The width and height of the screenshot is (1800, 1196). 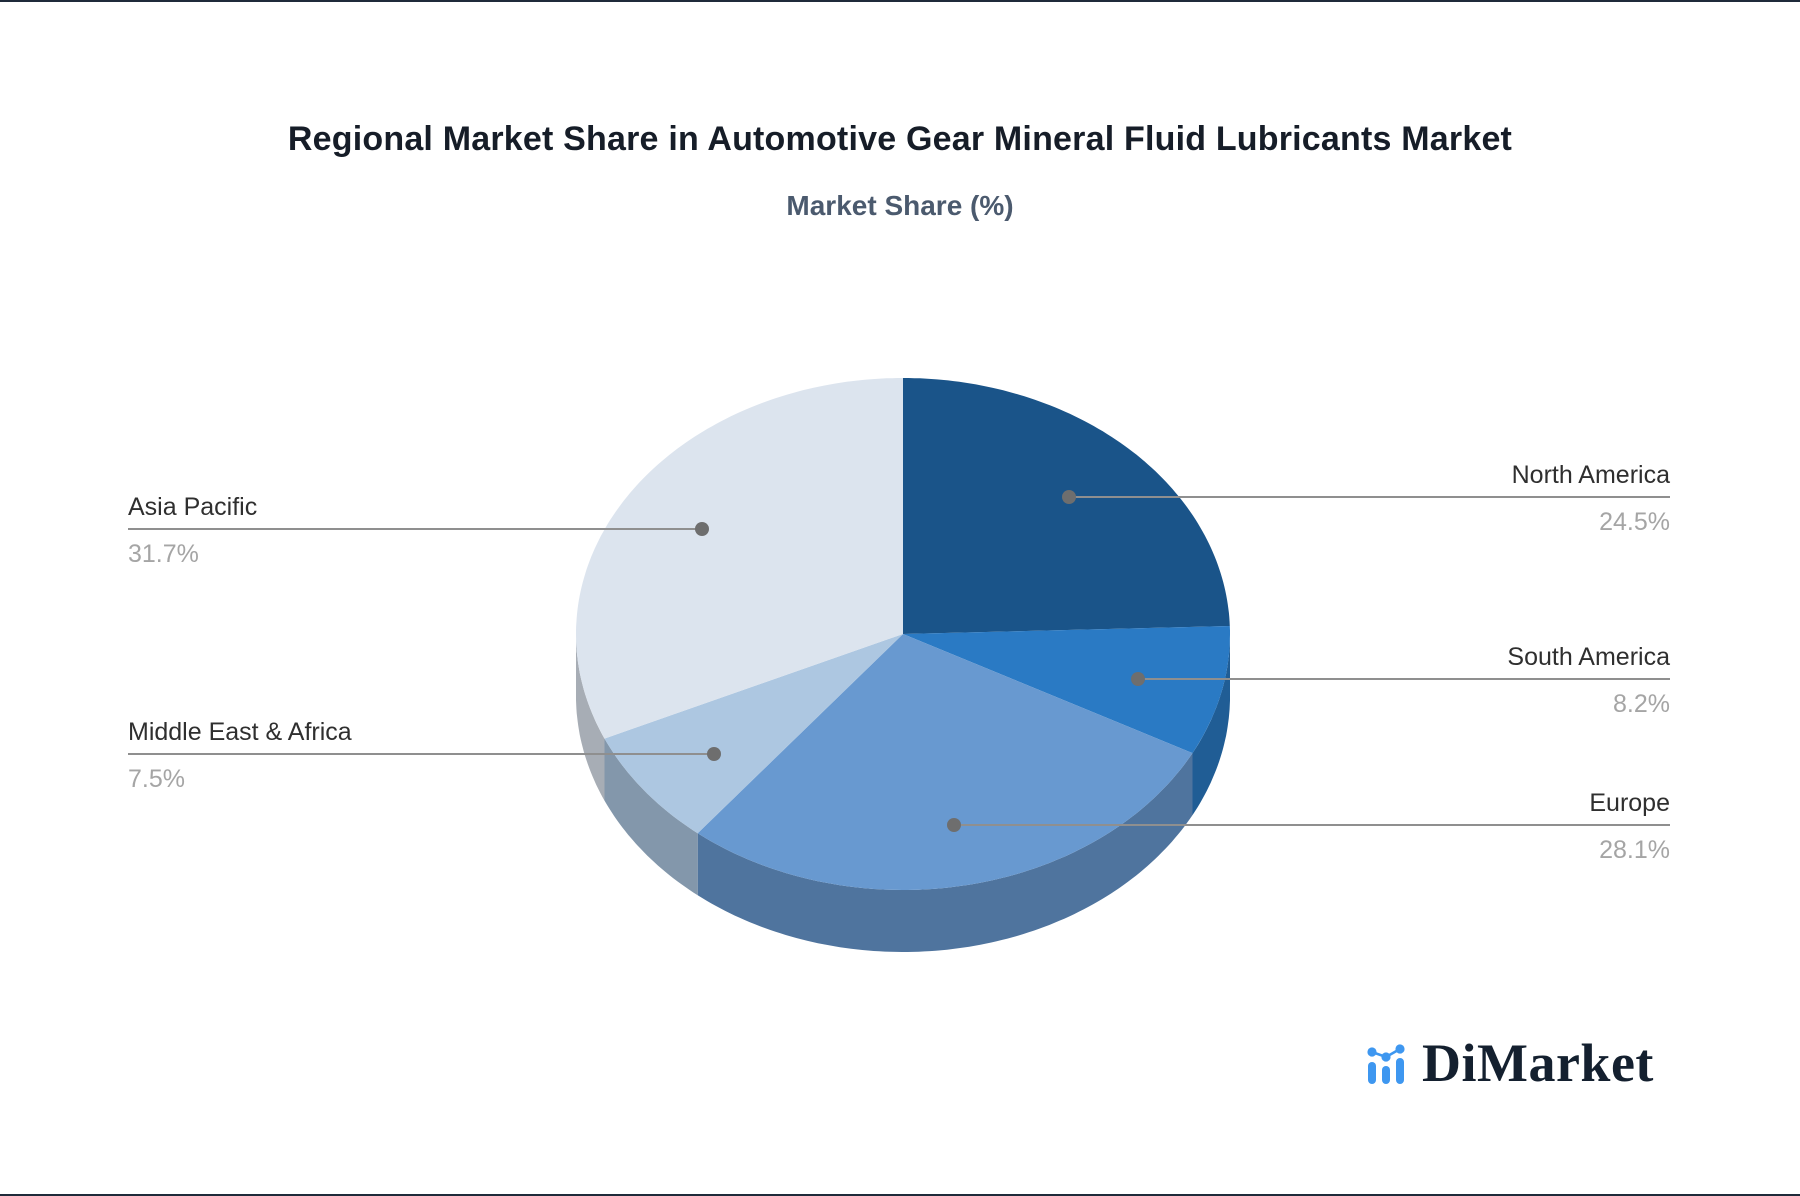 What do you see at coordinates (1069, 497) in the screenshot?
I see `leader-dot-north-america` at bounding box center [1069, 497].